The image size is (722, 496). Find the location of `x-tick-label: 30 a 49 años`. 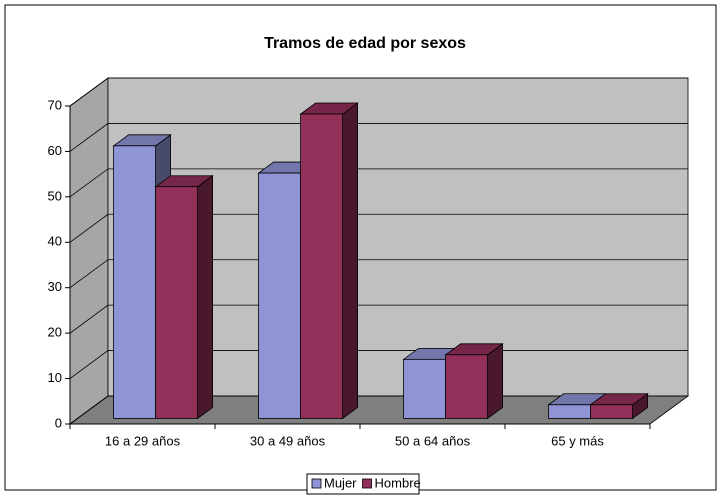

x-tick-label: 30 a 49 años is located at coordinates (288, 440).